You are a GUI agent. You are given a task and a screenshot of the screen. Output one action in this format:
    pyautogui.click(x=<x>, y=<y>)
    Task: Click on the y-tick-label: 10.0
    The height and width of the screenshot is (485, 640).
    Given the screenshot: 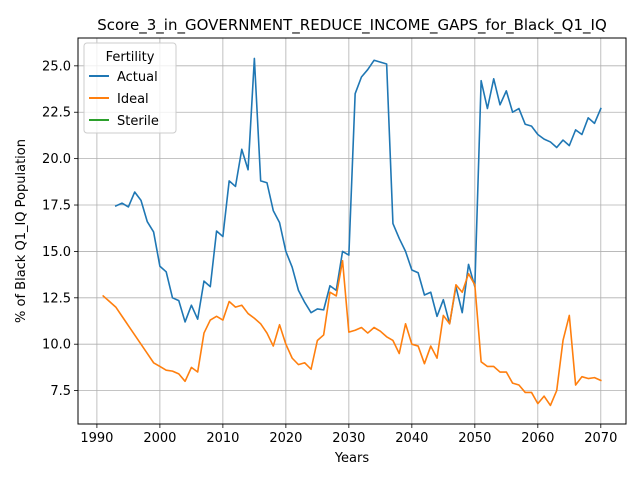 What is the action you would take?
    pyautogui.click(x=56, y=345)
    